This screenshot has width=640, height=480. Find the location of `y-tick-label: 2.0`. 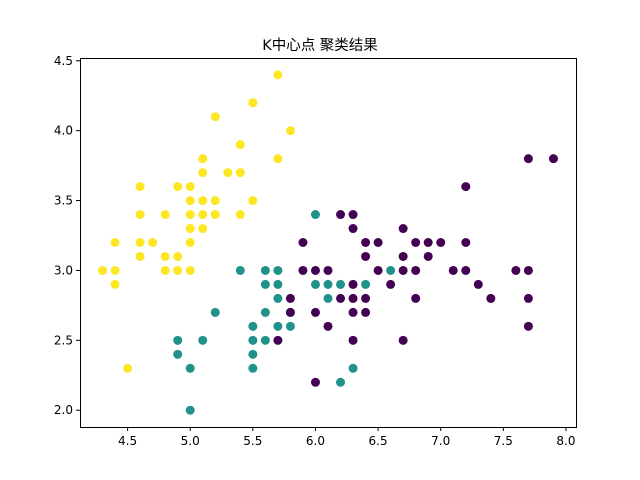

y-tick-label: 2.0 is located at coordinates (63, 410).